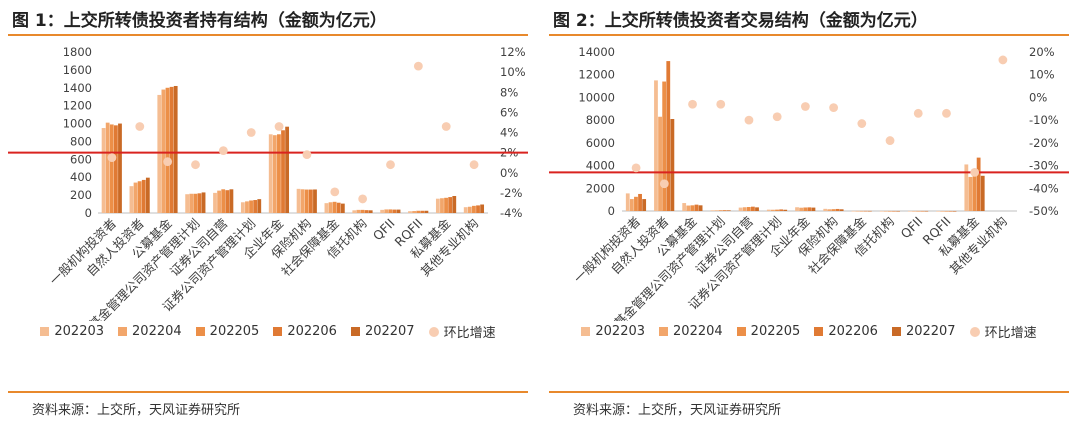 Image resolution: width=1080 pixels, height=424 pixels. I want to click on y-tick-label: 2000, so click(600, 188).